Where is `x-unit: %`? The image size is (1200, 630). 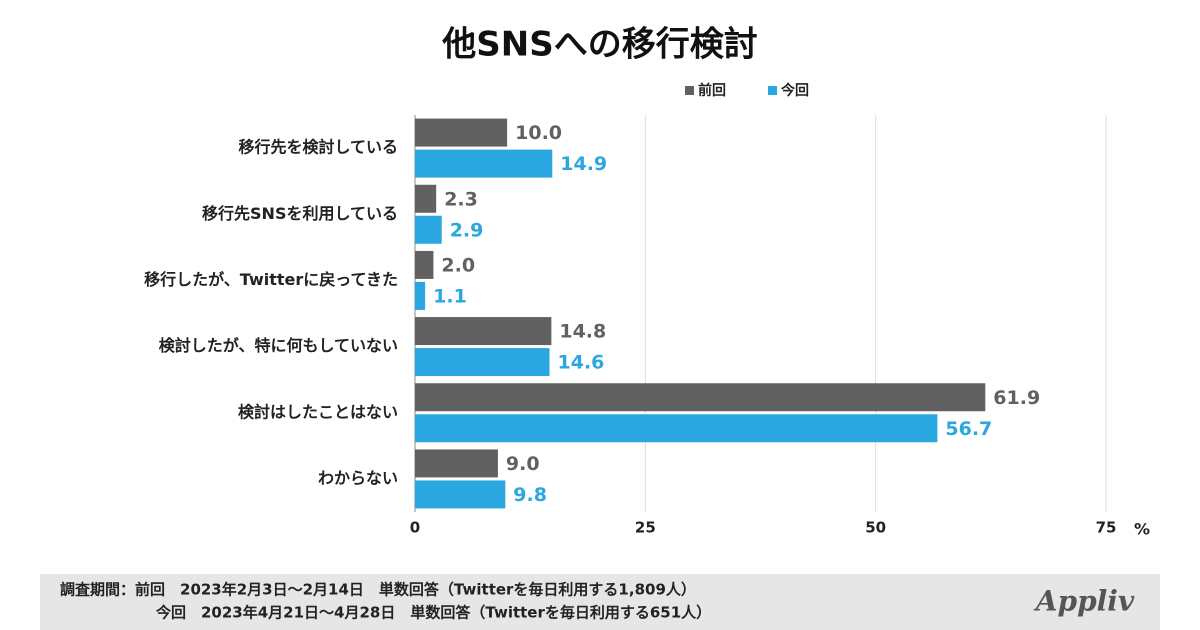
x-unit: % is located at coordinates (1142, 529).